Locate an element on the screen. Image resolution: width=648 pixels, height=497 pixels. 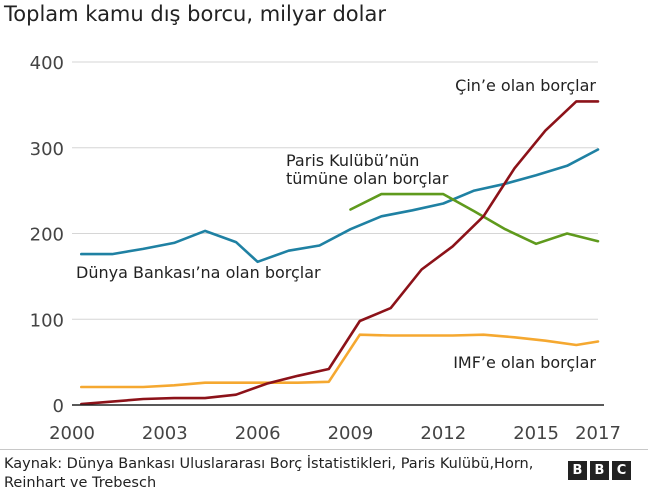
footer-divider is located at coordinates (324, 449).